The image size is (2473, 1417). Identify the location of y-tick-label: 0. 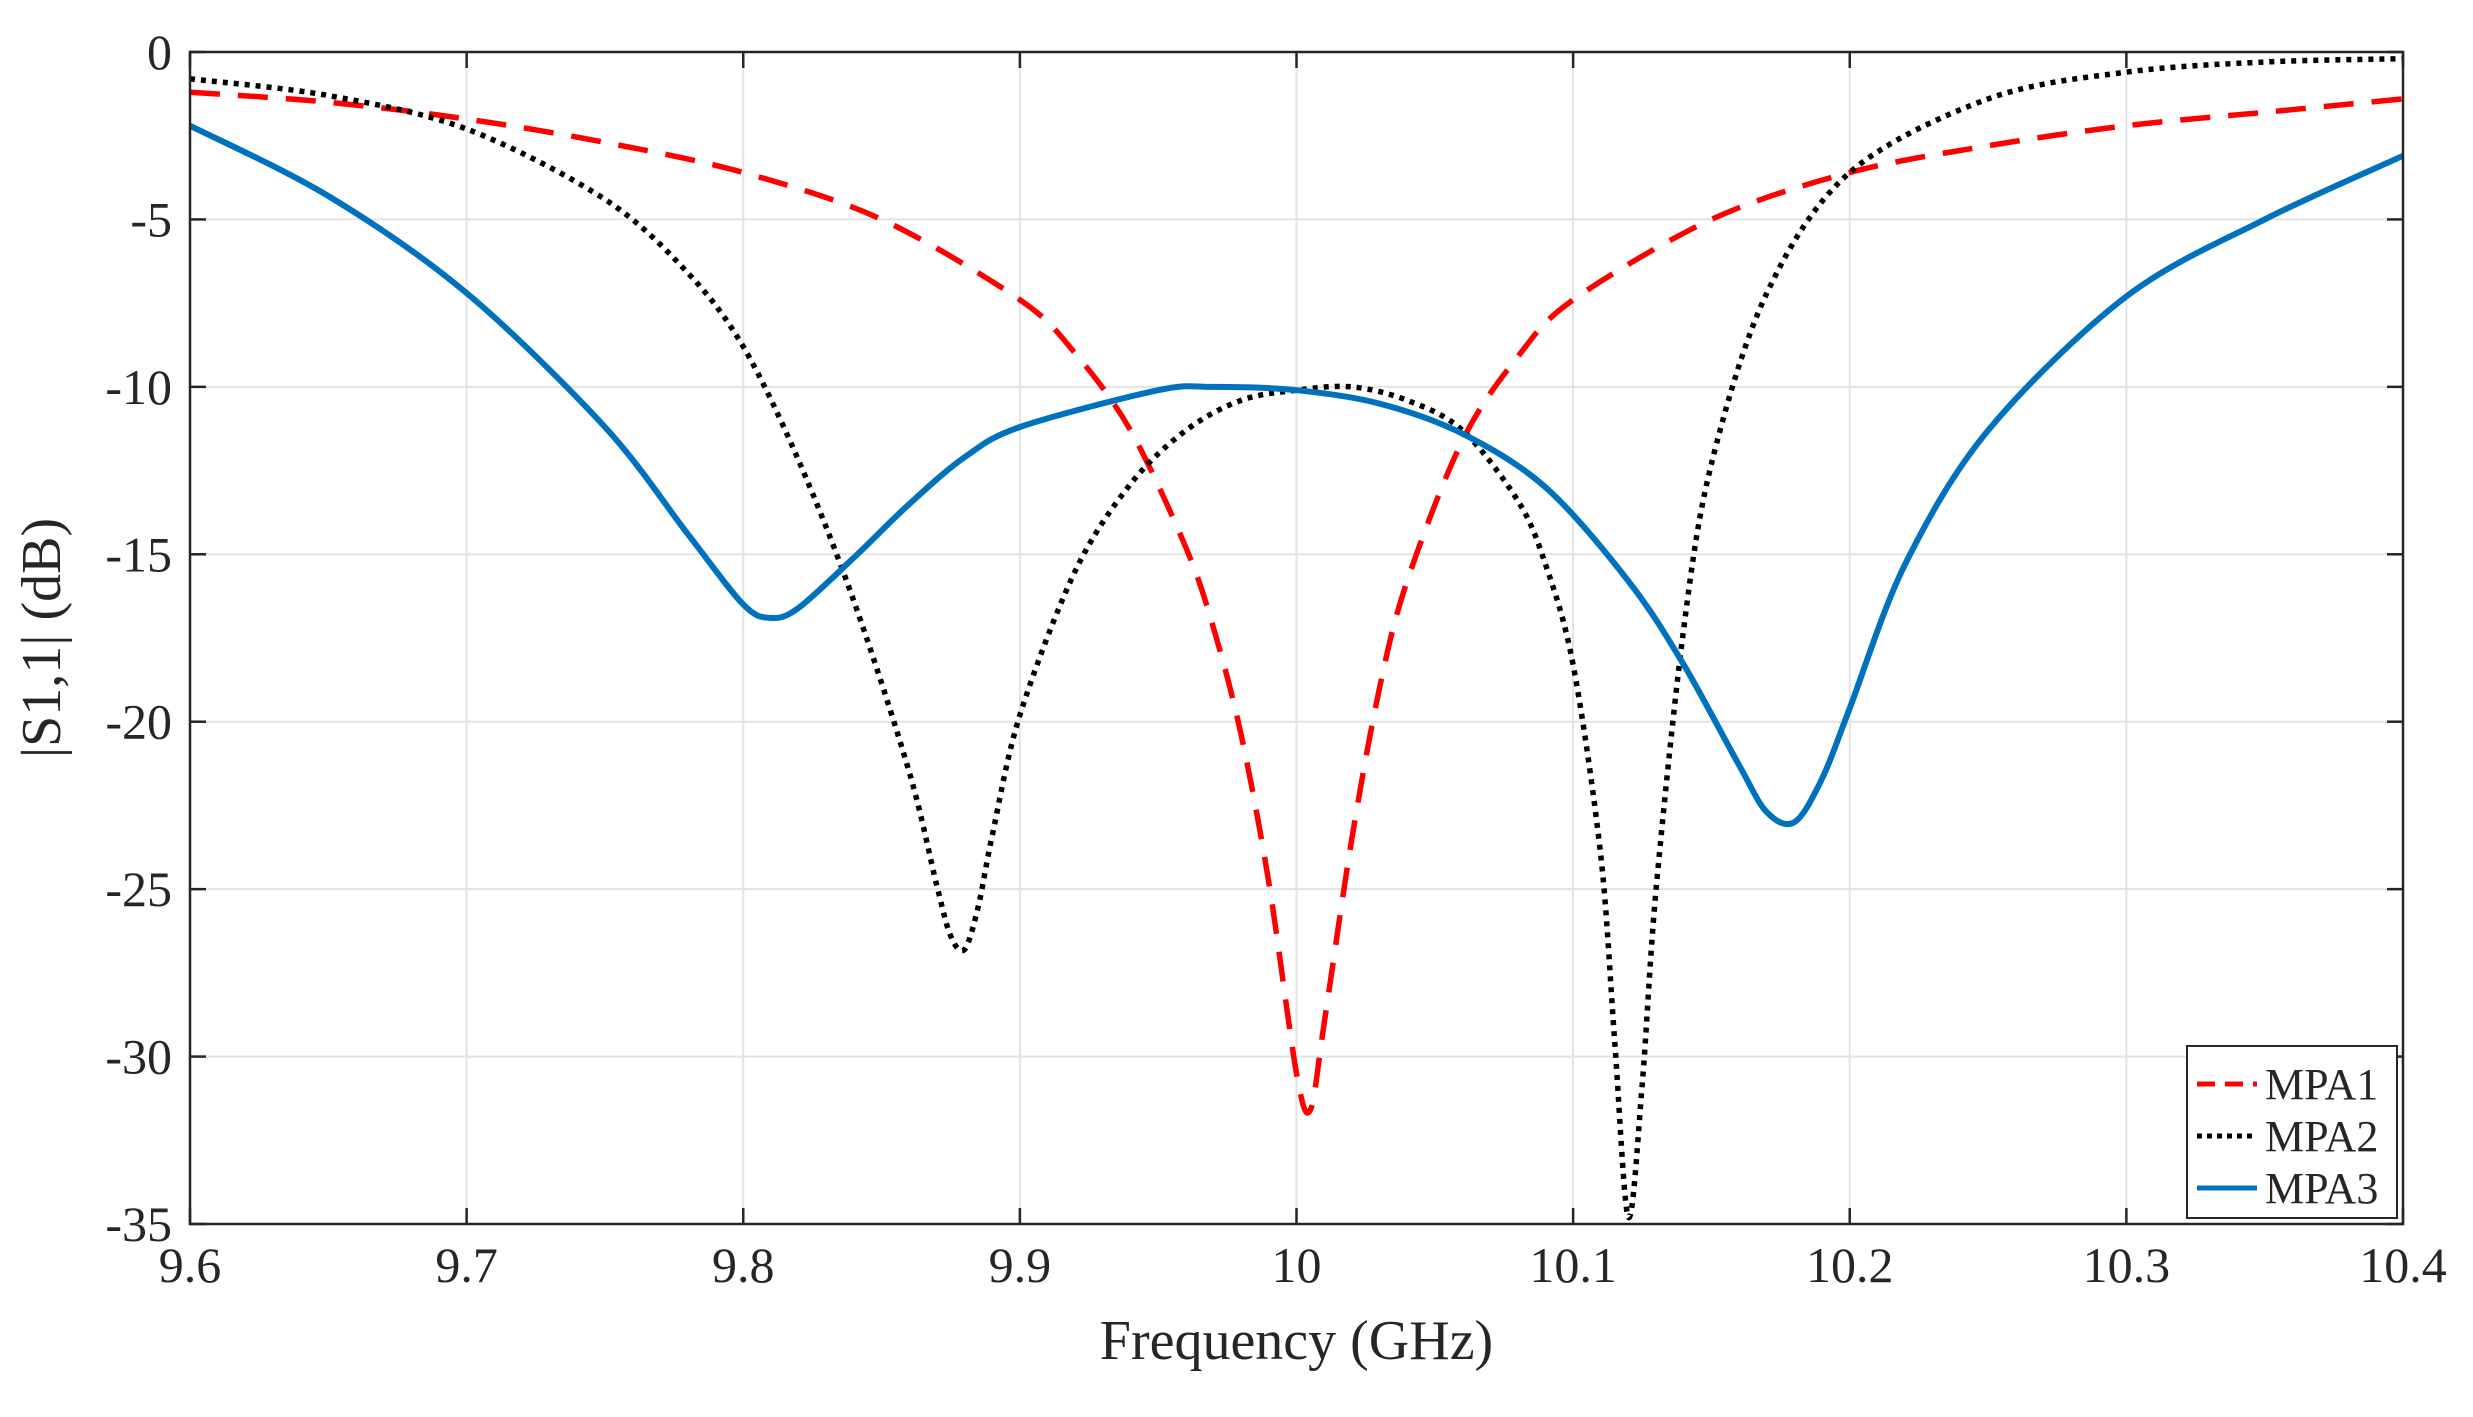
(159, 52).